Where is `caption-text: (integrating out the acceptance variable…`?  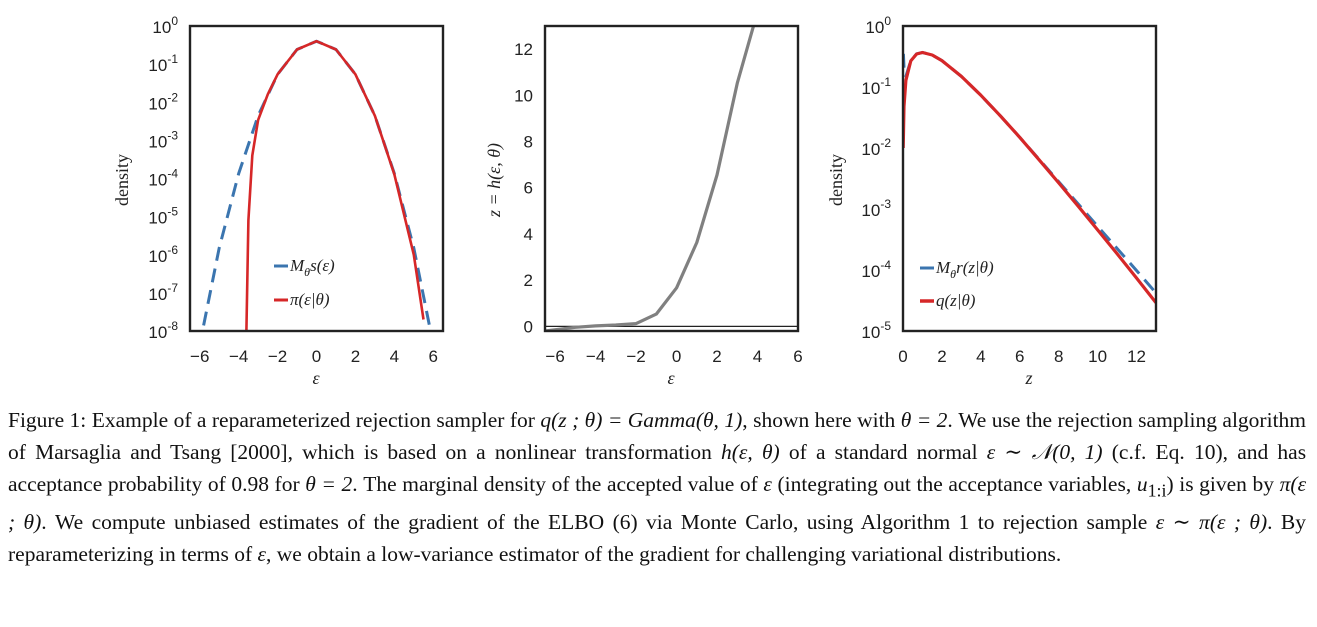
caption-text: (integrating out the acceptance variable… is located at coordinates (954, 484).